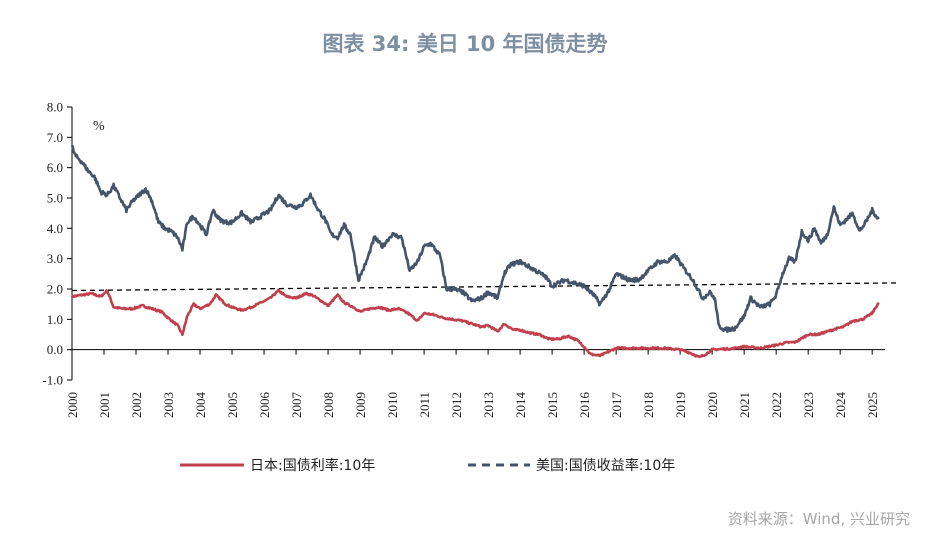 This screenshot has width=930, height=551. What do you see at coordinates (360, 405) in the screenshot?
I see `x-tick-label: 2009` at bounding box center [360, 405].